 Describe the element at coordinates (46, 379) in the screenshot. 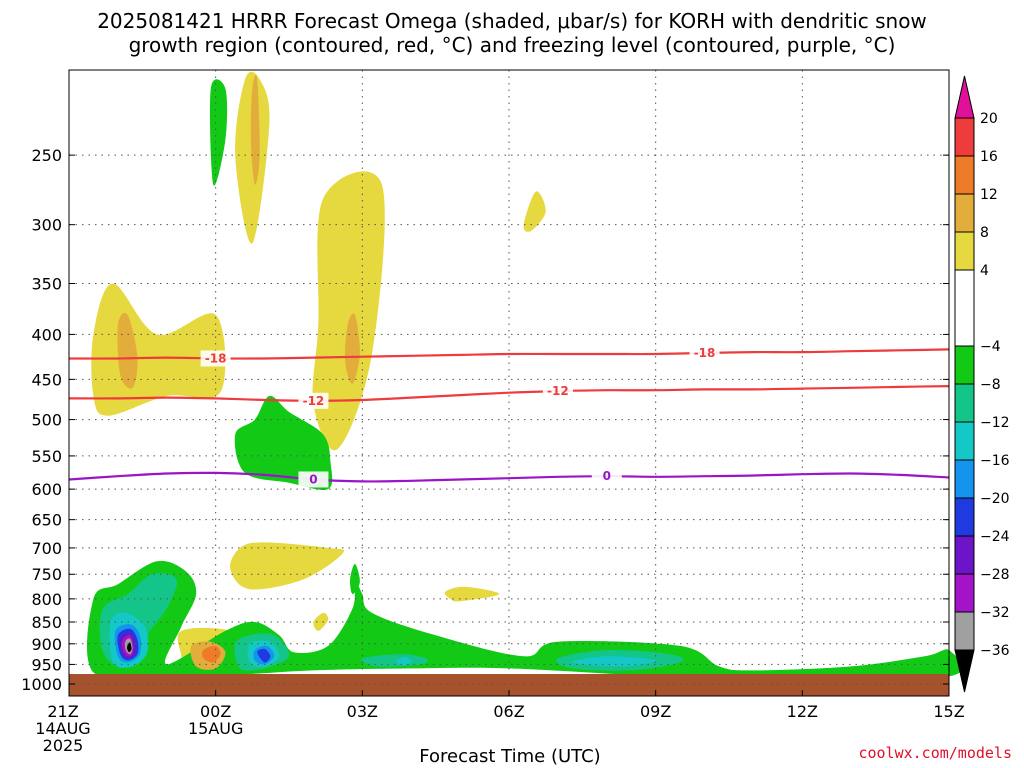

I see `y-tick-label-450: 450` at that location.